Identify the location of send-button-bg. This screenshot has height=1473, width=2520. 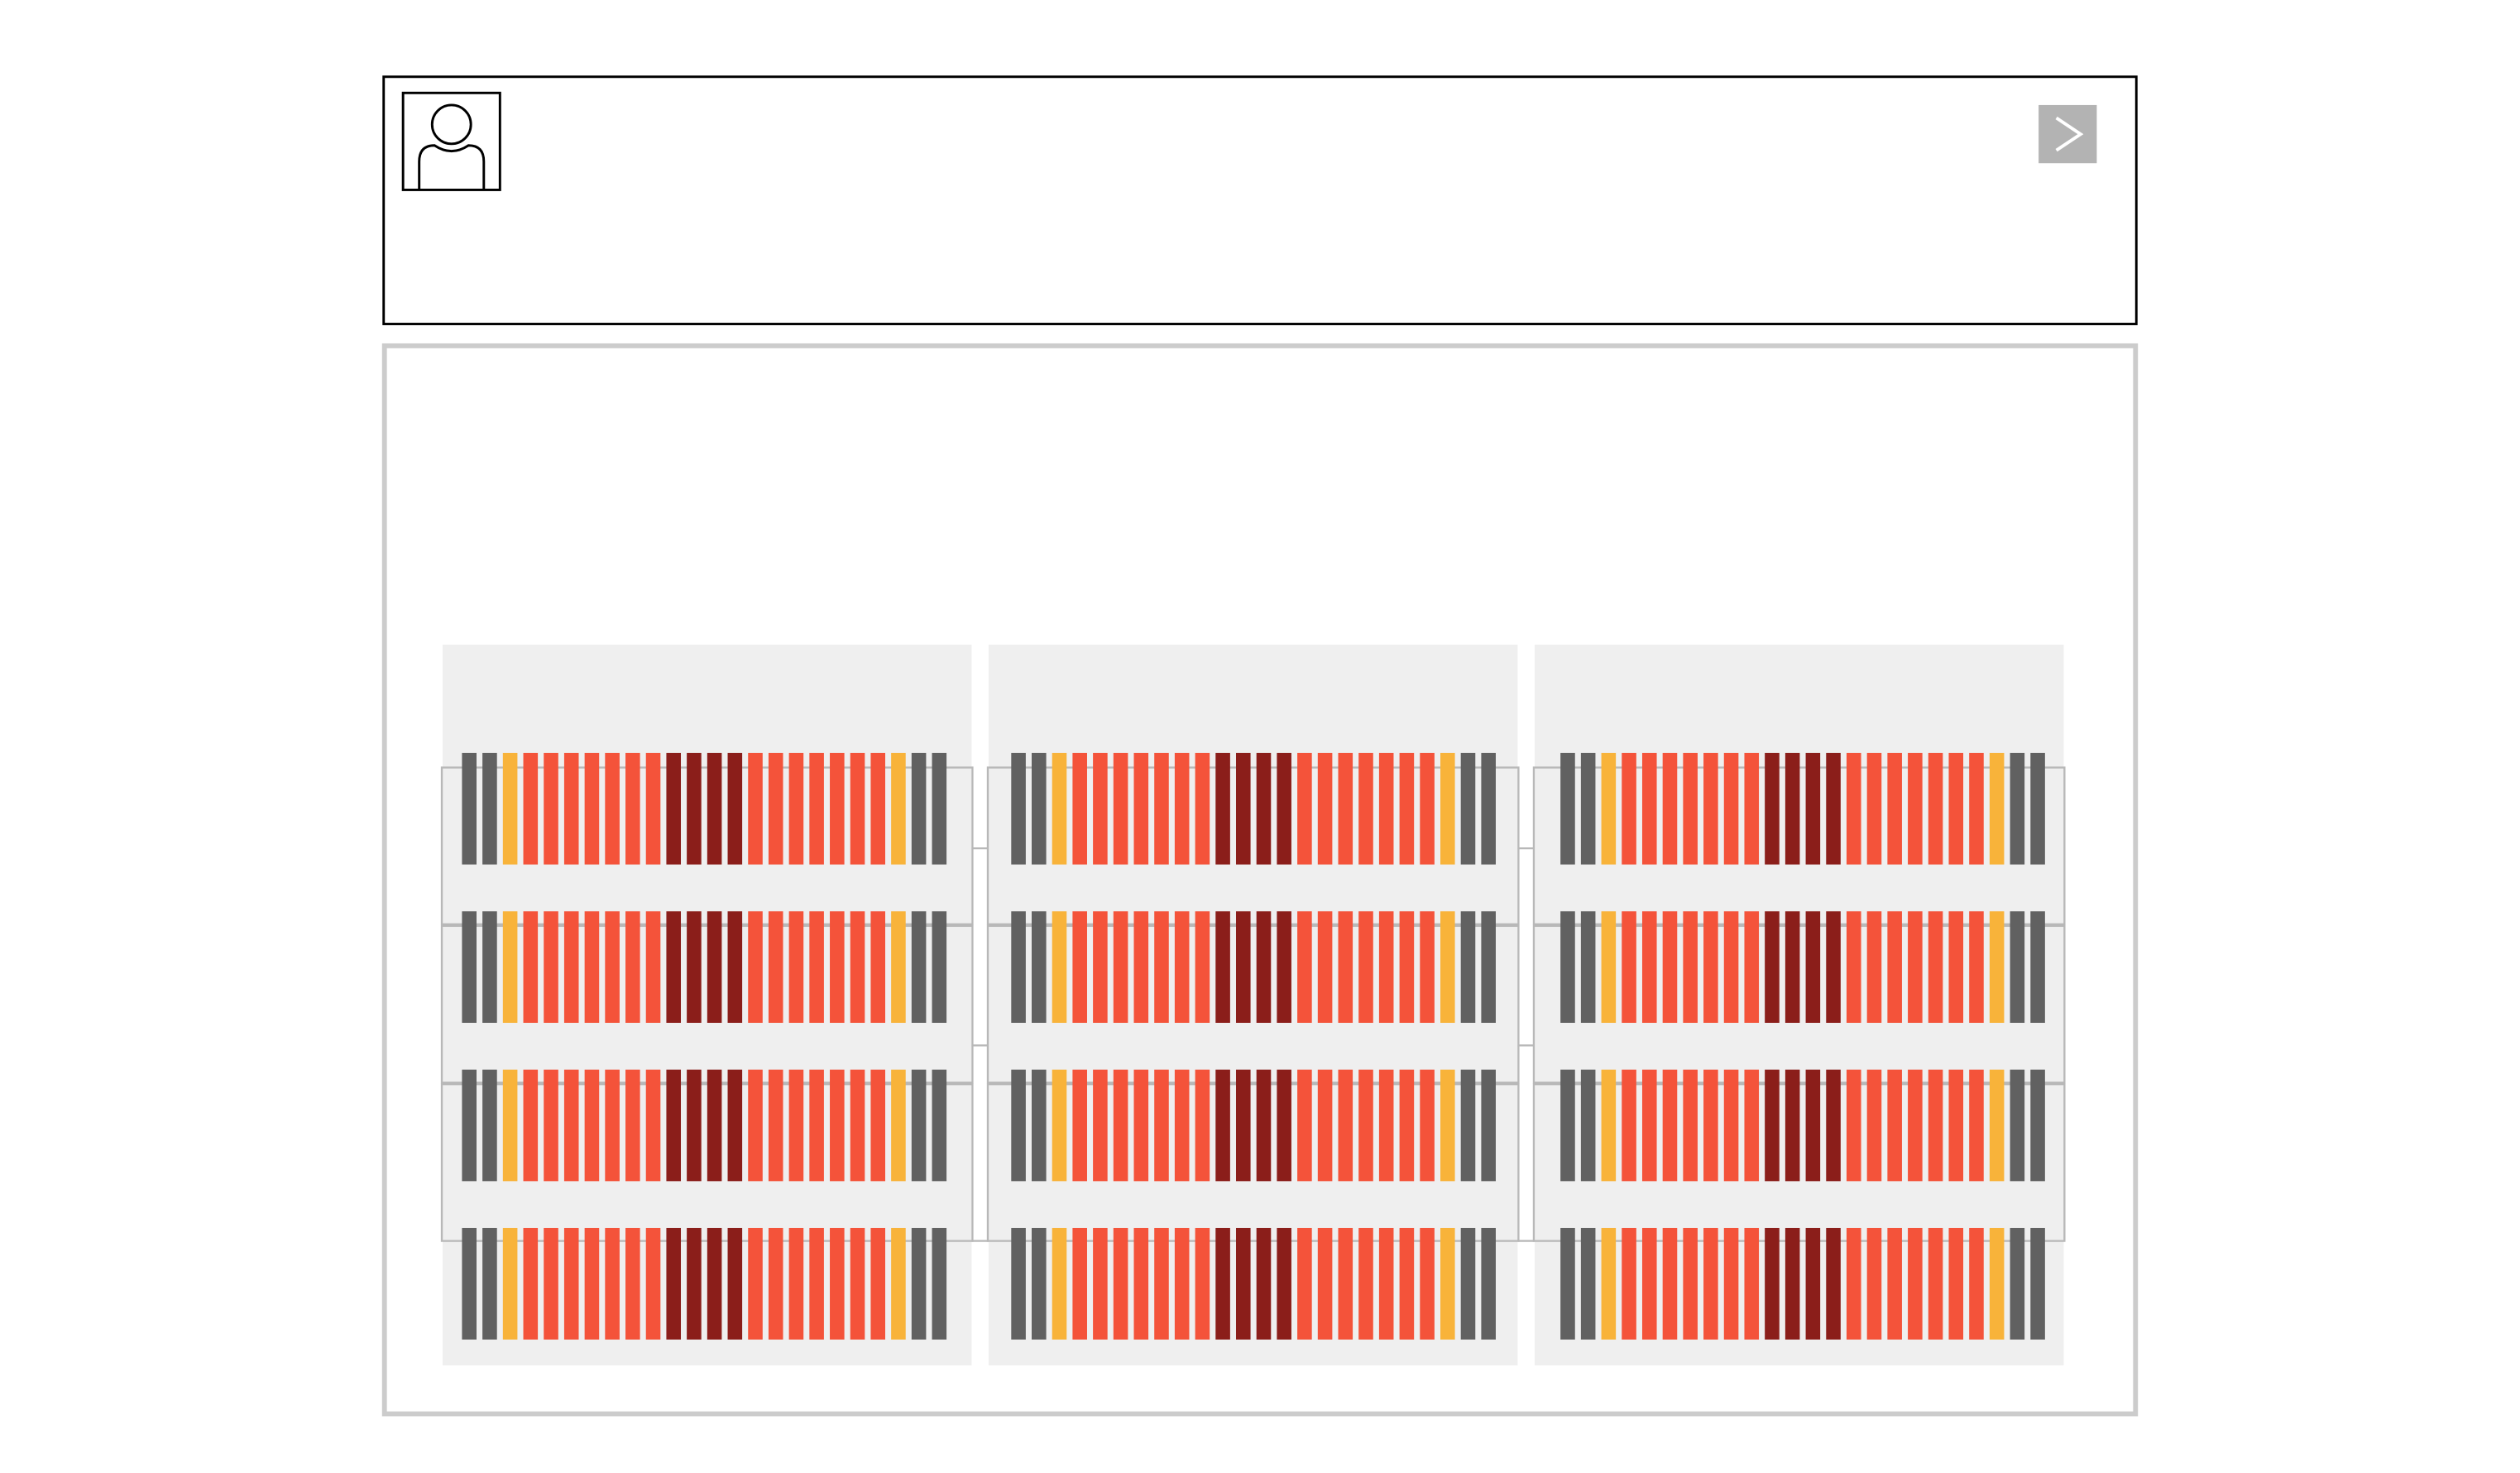
(2068, 134).